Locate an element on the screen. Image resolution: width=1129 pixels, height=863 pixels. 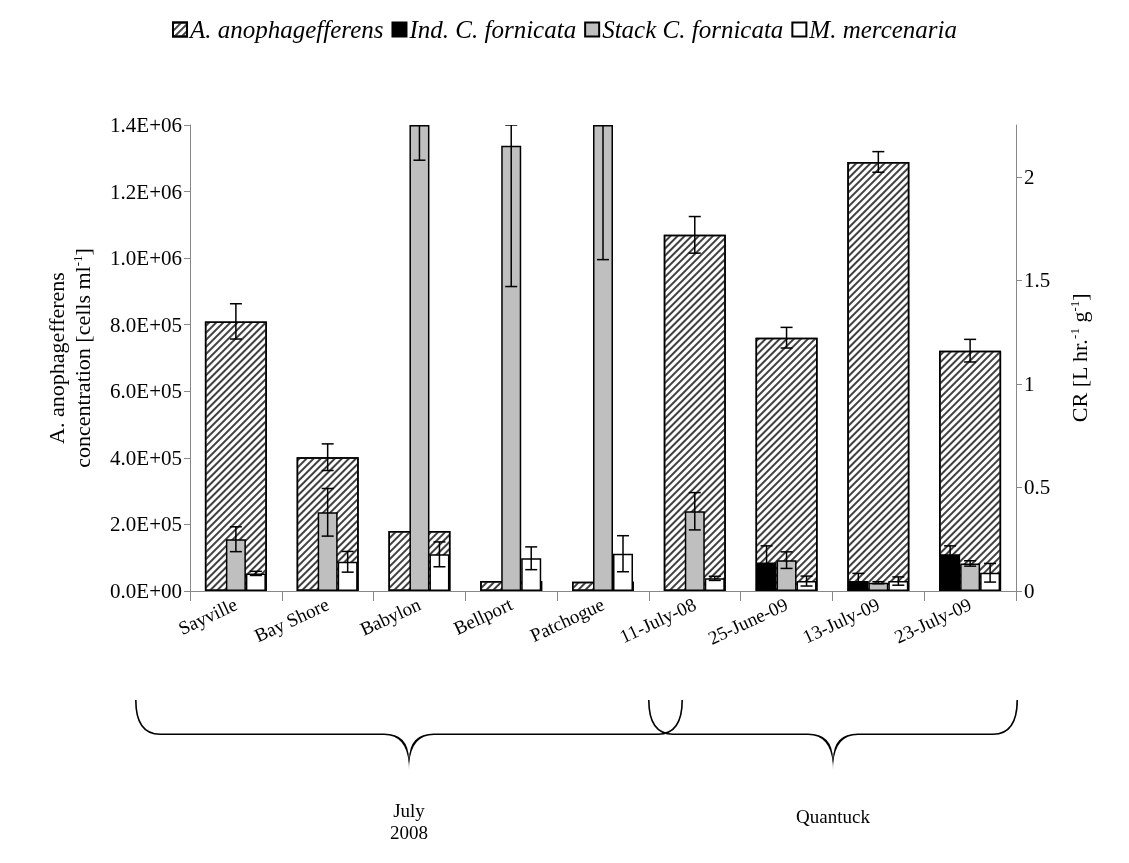
text: Quantuck is located at coordinates (833, 817).